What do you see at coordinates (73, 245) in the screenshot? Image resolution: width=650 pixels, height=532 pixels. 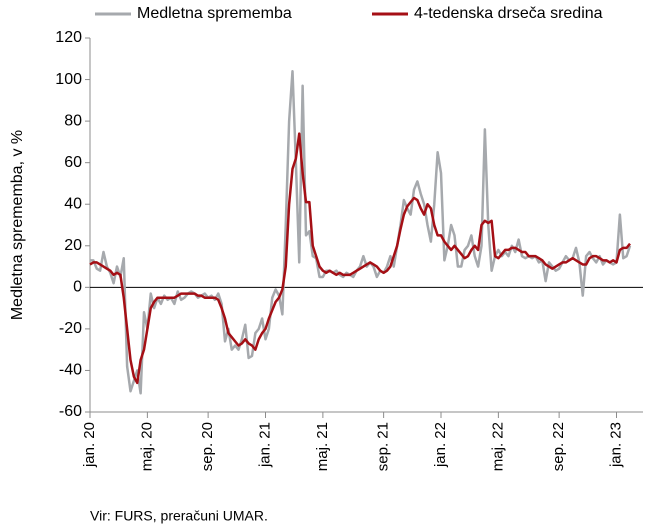 I see `y-tick-label: 20` at bounding box center [73, 245].